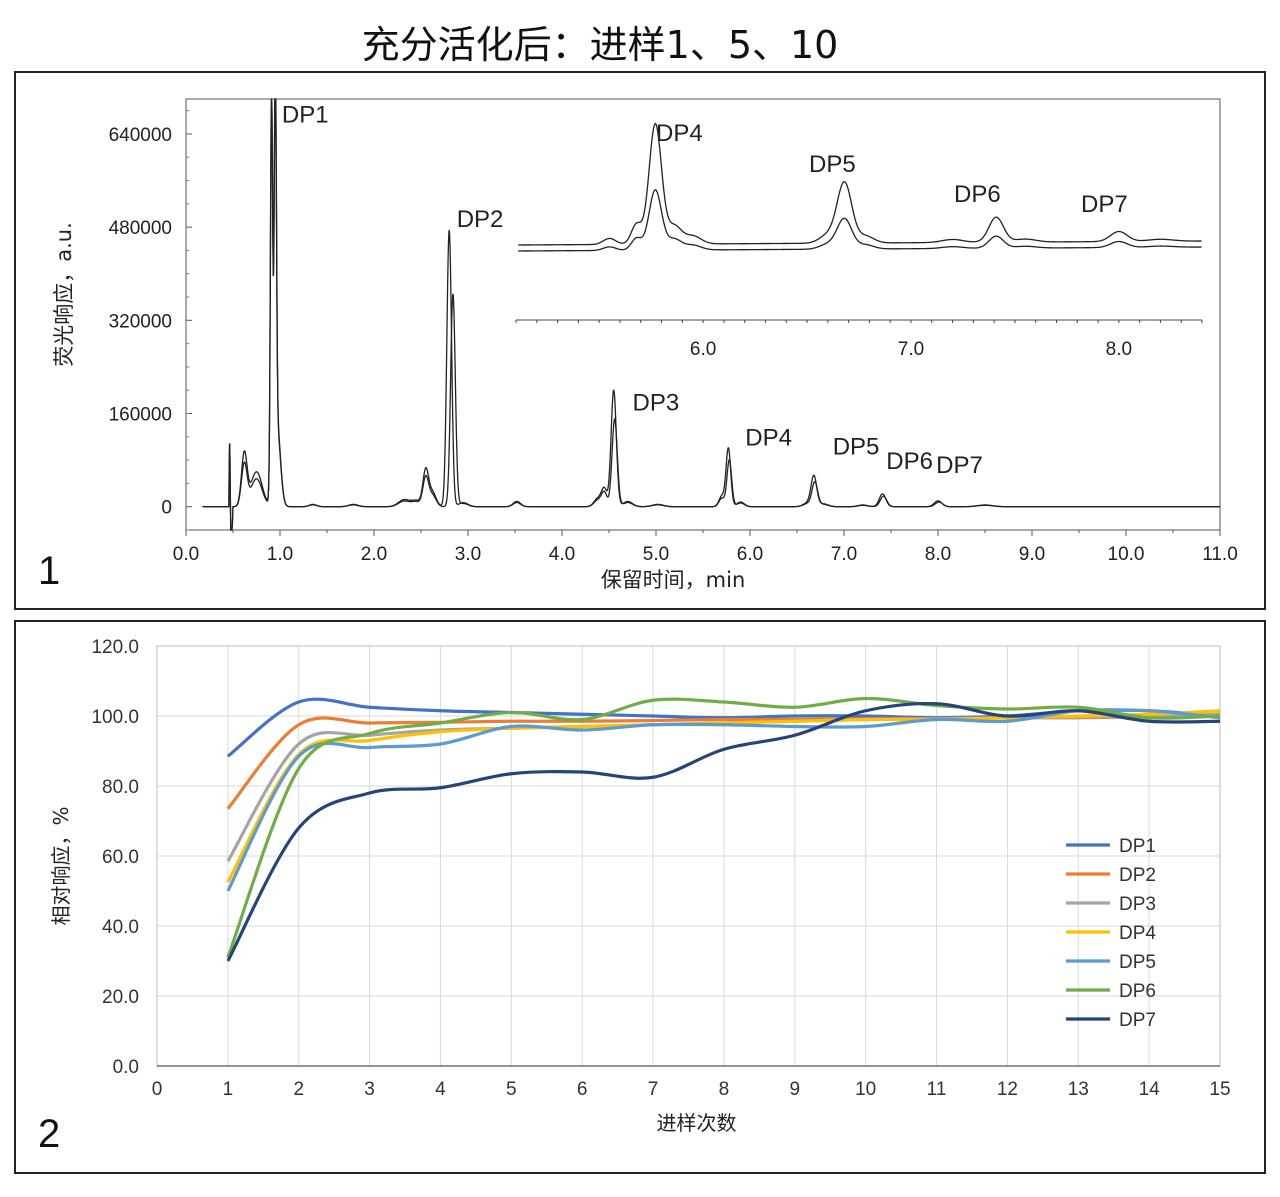  Describe the element at coordinates (157, 1089) in the screenshot. I see `x-tick-label: 0` at that location.